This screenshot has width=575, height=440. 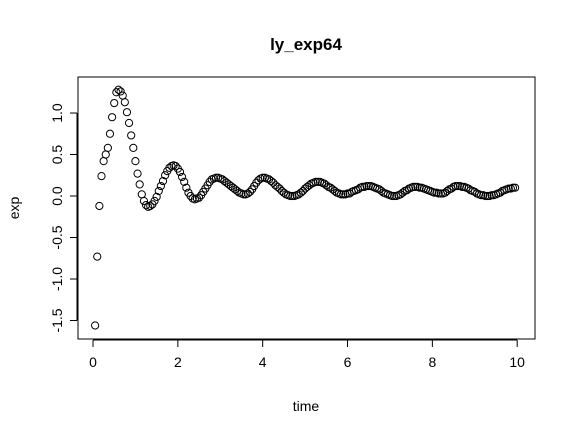 I want to click on chart-title: ly_exp64, so click(x=306, y=44).